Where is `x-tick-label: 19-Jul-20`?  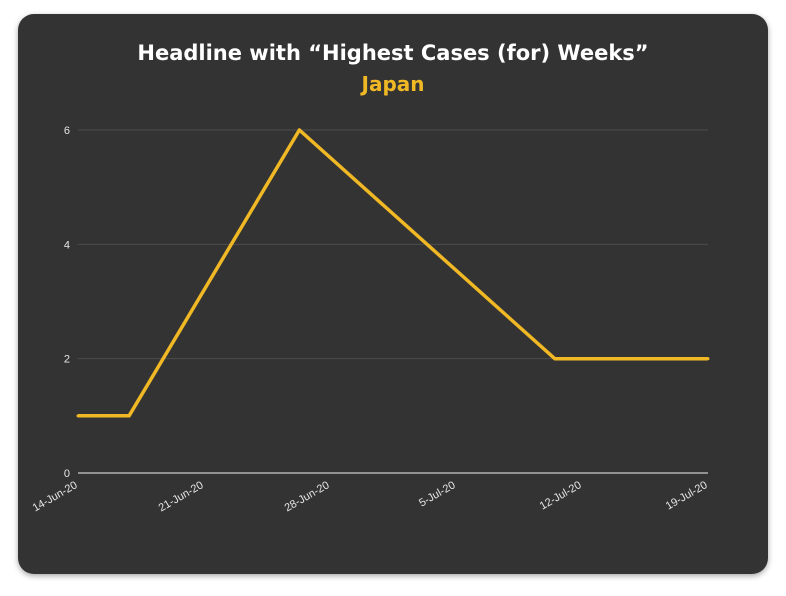
x-tick-label: 19-Jul-20 is located at coordinates (687, 495).